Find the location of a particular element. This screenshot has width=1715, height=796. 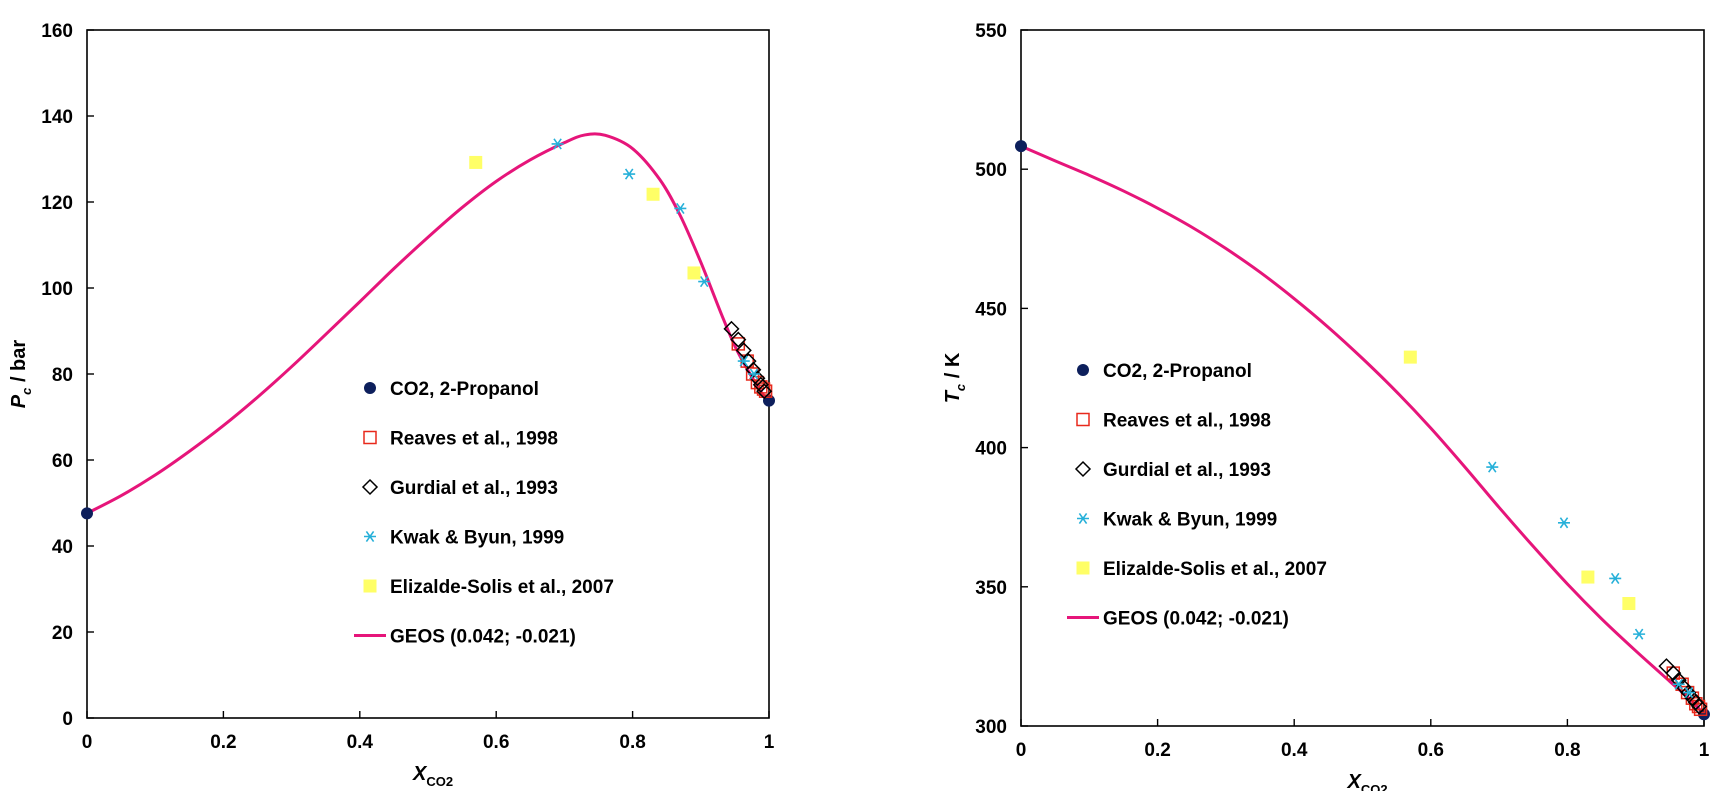

y-tick-label: 350 is located at coordinates (991, 588).